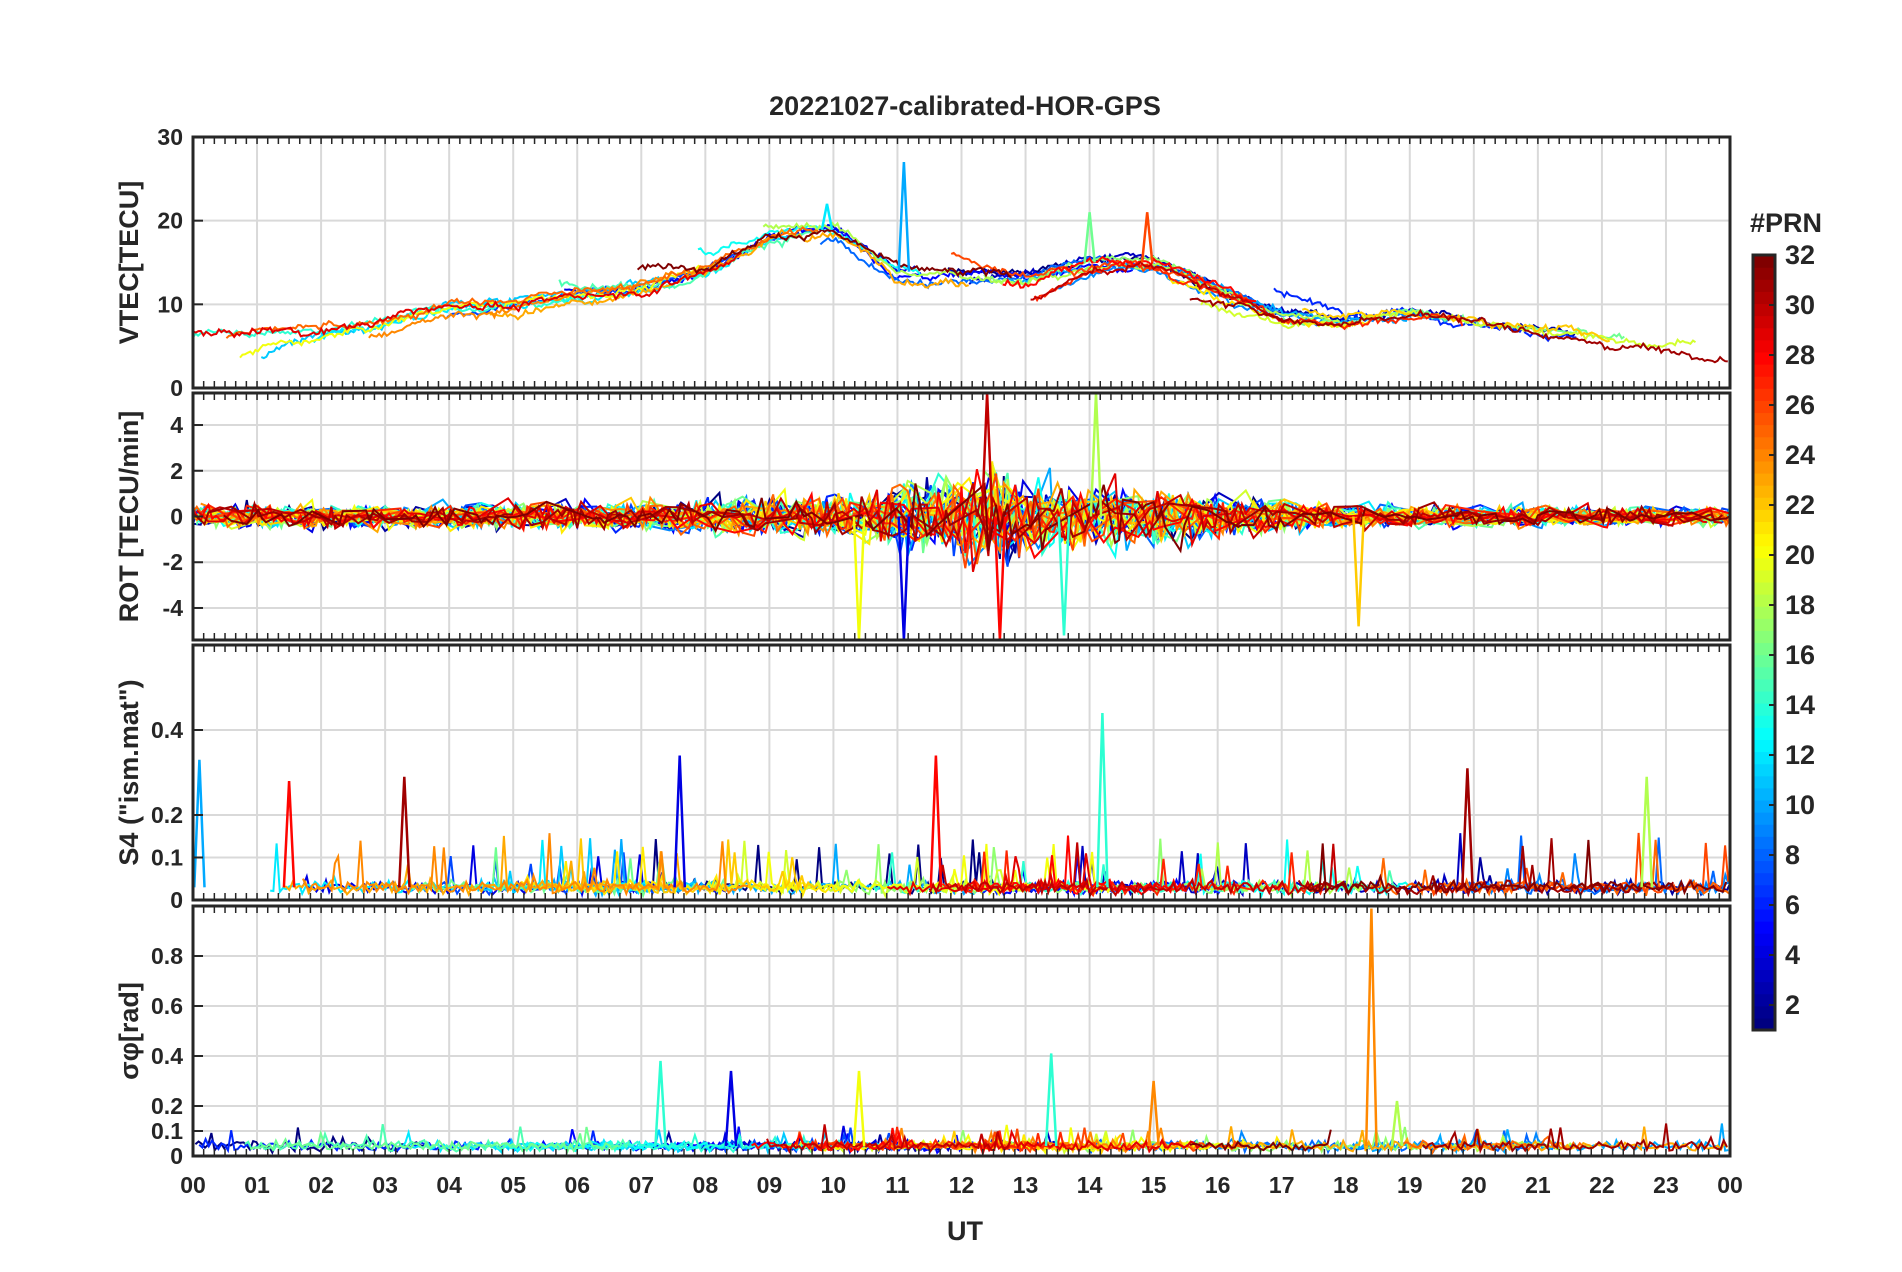 This screenshot has width=1902, height=1272. I want to click on y-tick-labels: -4 -2 0 2 4, so click(183, 516).